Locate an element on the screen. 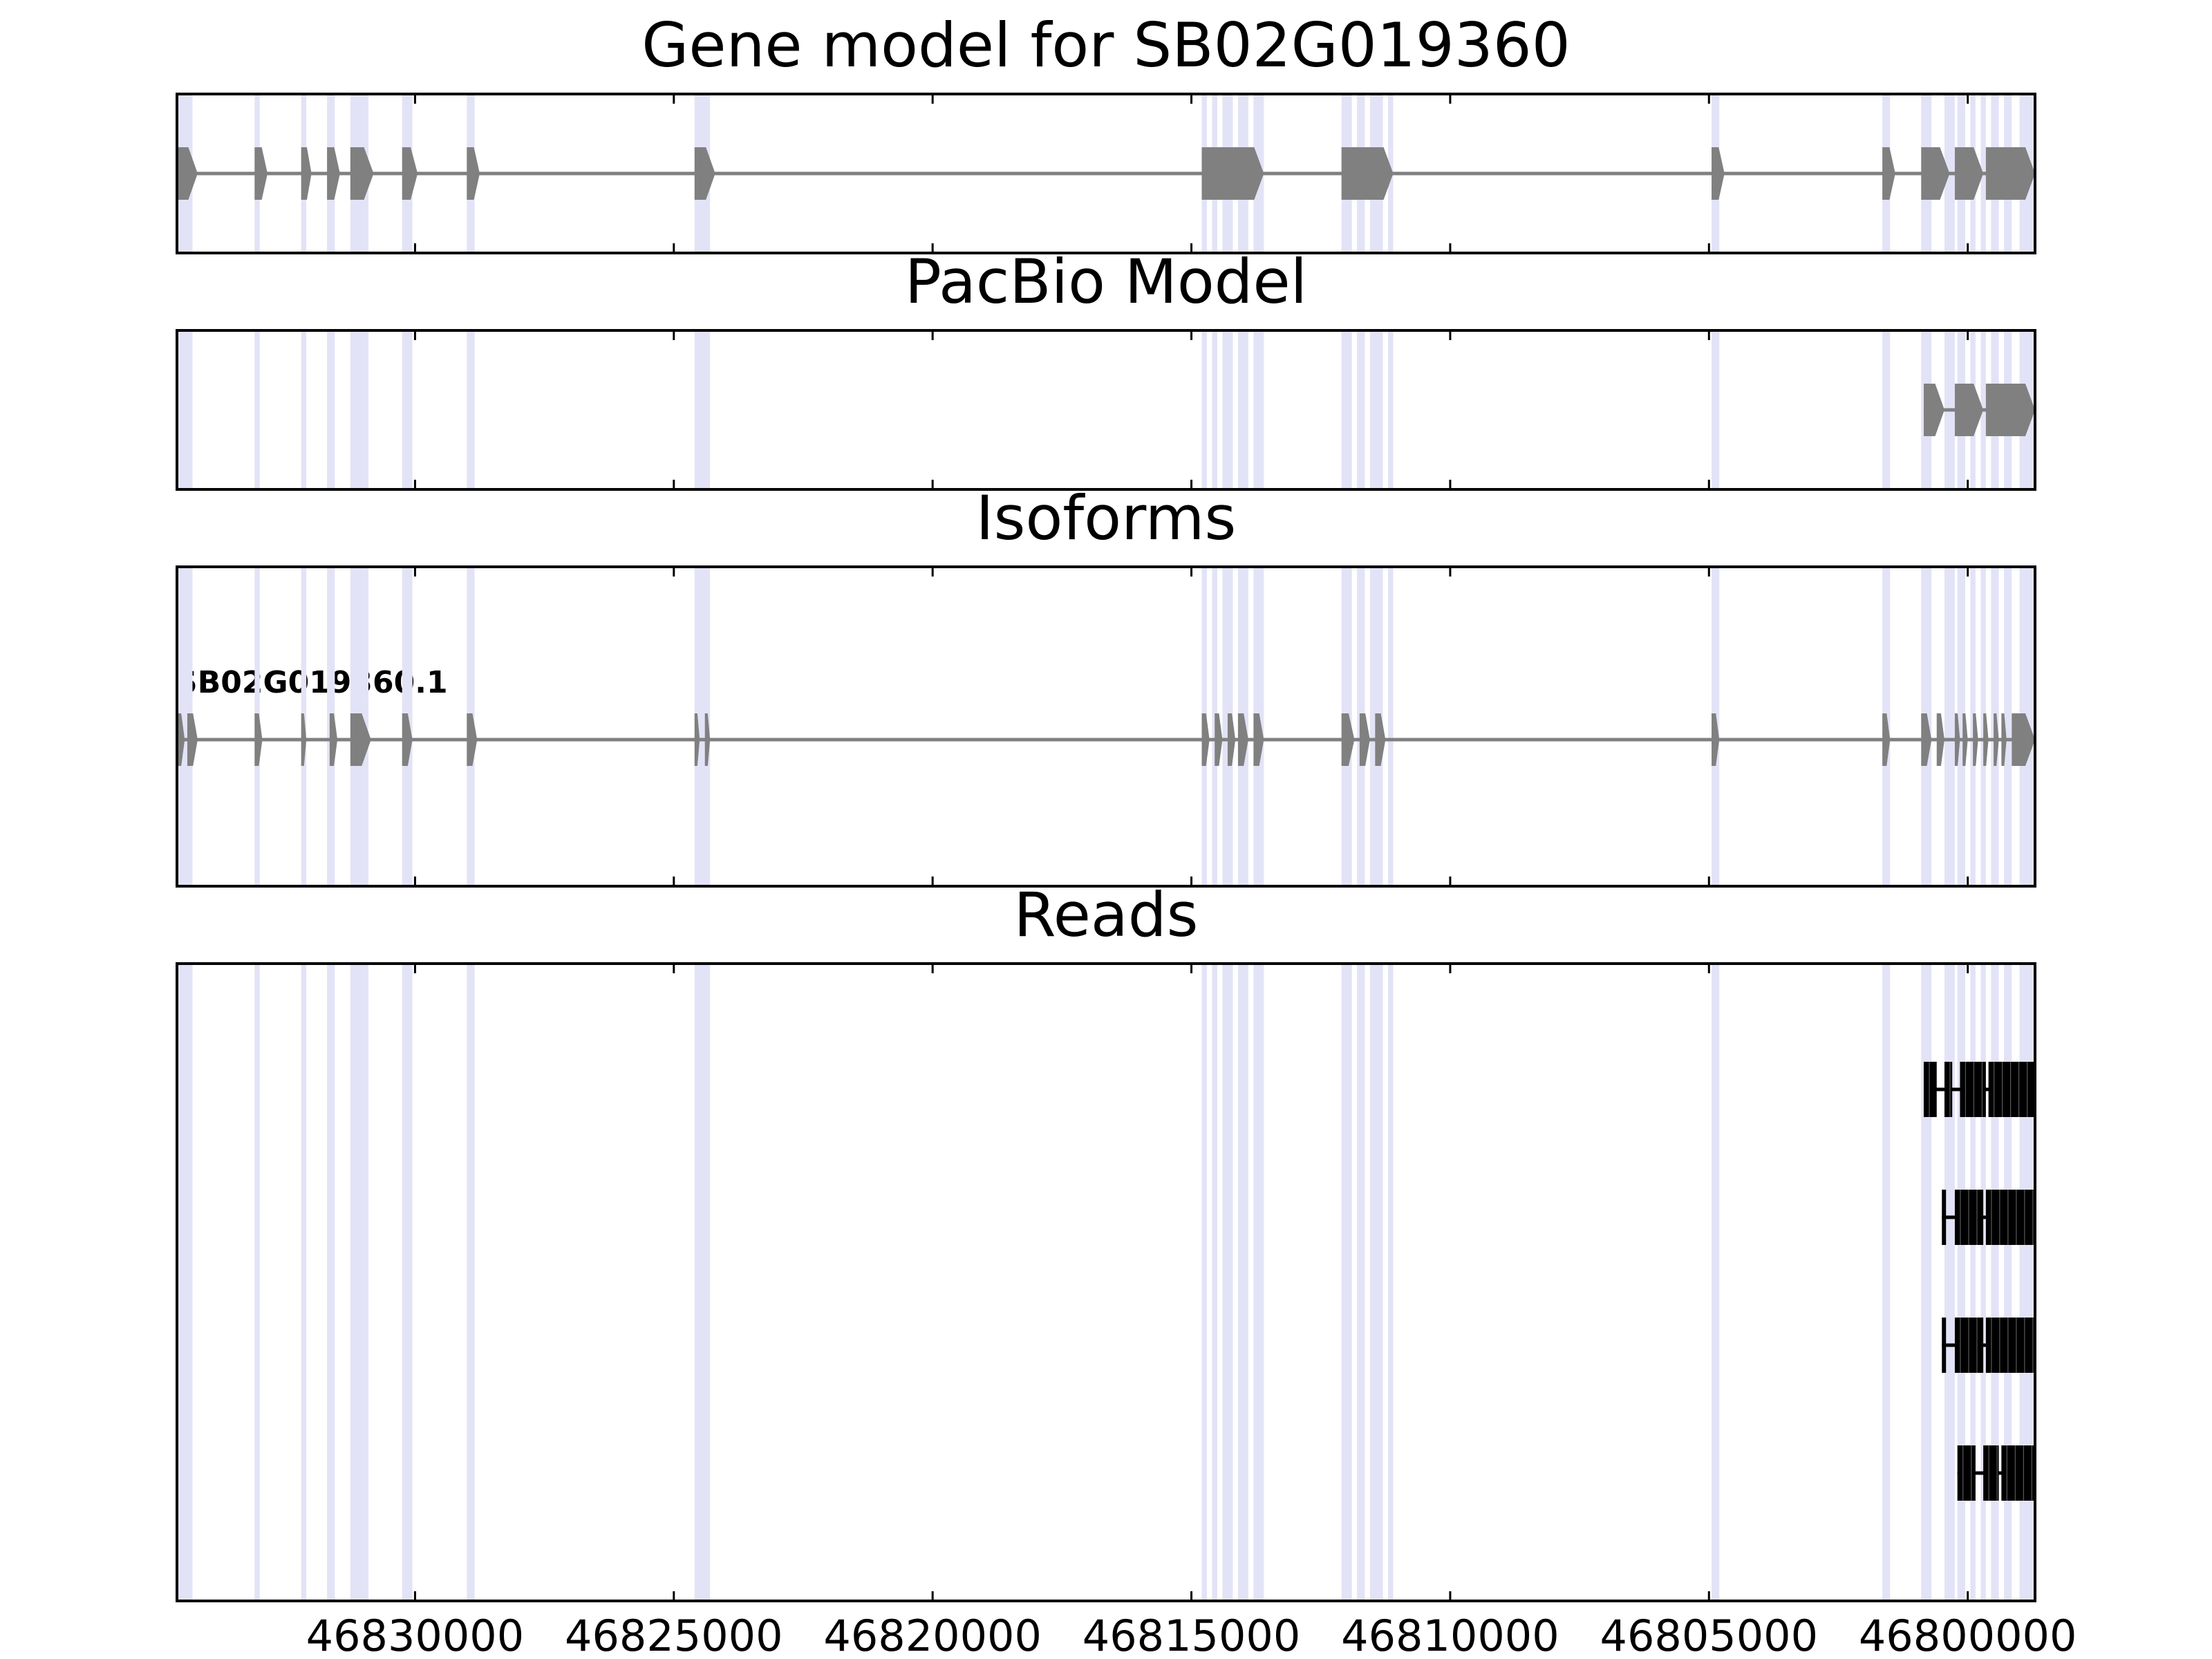 This screenshot has width=2212, height=1659. x-tick-label: 46800000 is located at coordinates (1968, 1635).